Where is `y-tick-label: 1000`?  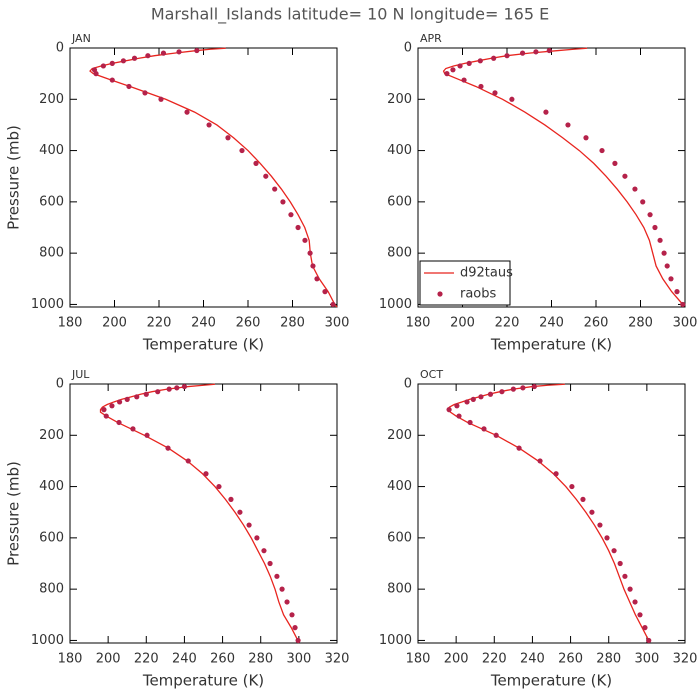
y-tick-label: 1000 is located at coordinates (47, 640).